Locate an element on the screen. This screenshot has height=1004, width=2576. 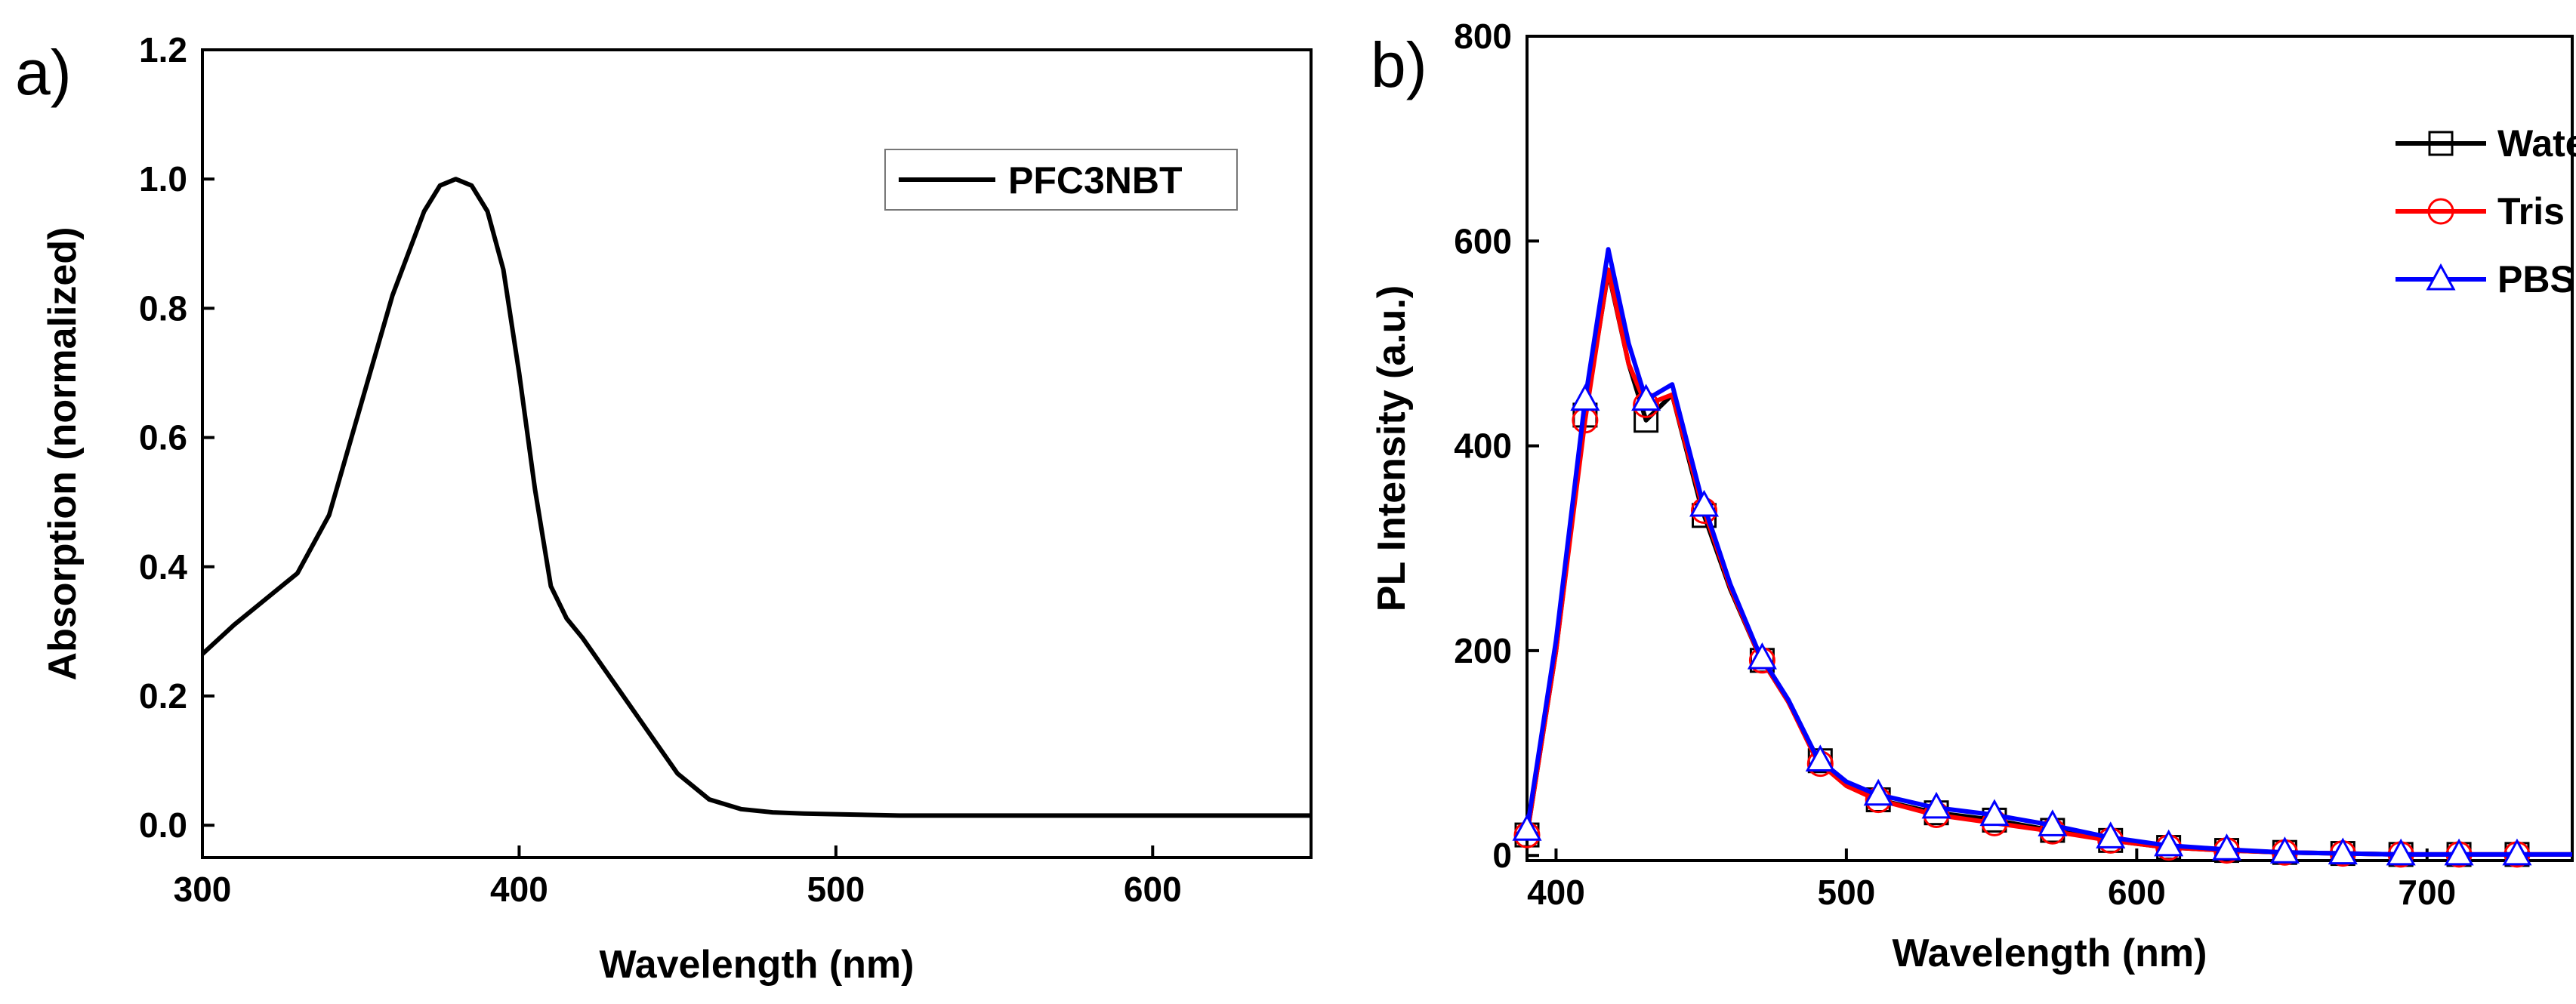
panel-a-y-tick-label: 1.0 is located at coordinates (163, 179).